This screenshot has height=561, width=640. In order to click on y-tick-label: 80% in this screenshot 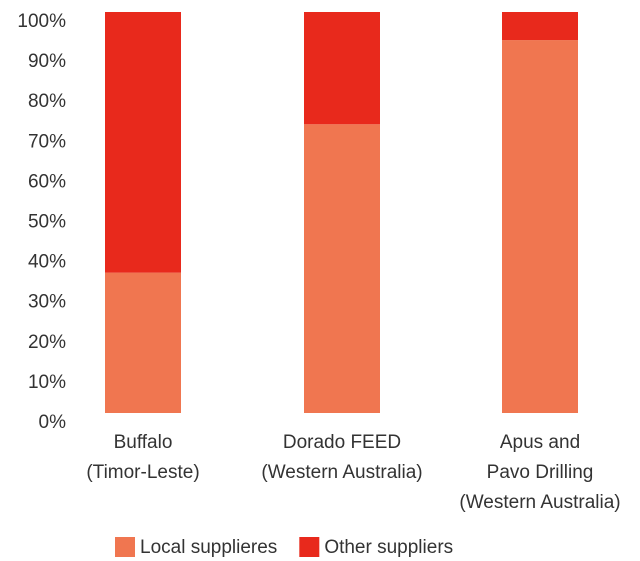, I will do `click(47, 101)`.